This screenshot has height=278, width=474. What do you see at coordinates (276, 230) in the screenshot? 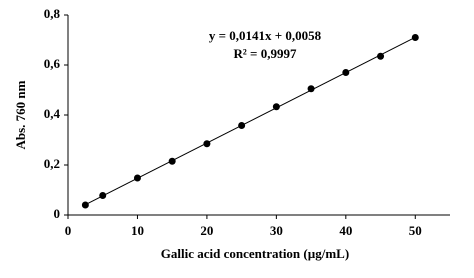
I see `x-tick-label: 30` at bounding box center [276, 230].